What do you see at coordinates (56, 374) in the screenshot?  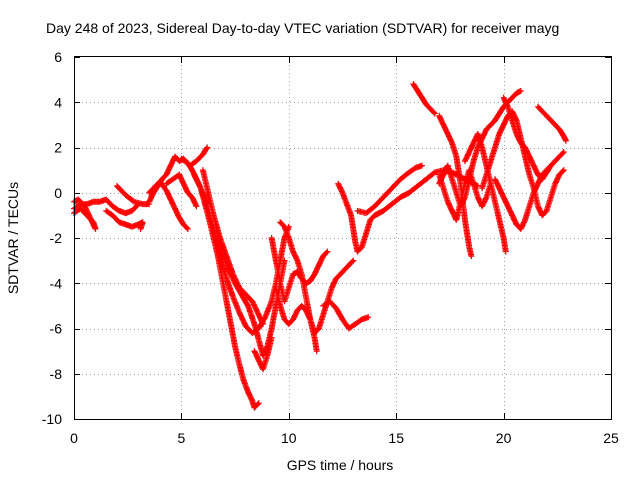 I see `y-tick-label: -8` at bounding box center [56, 374].